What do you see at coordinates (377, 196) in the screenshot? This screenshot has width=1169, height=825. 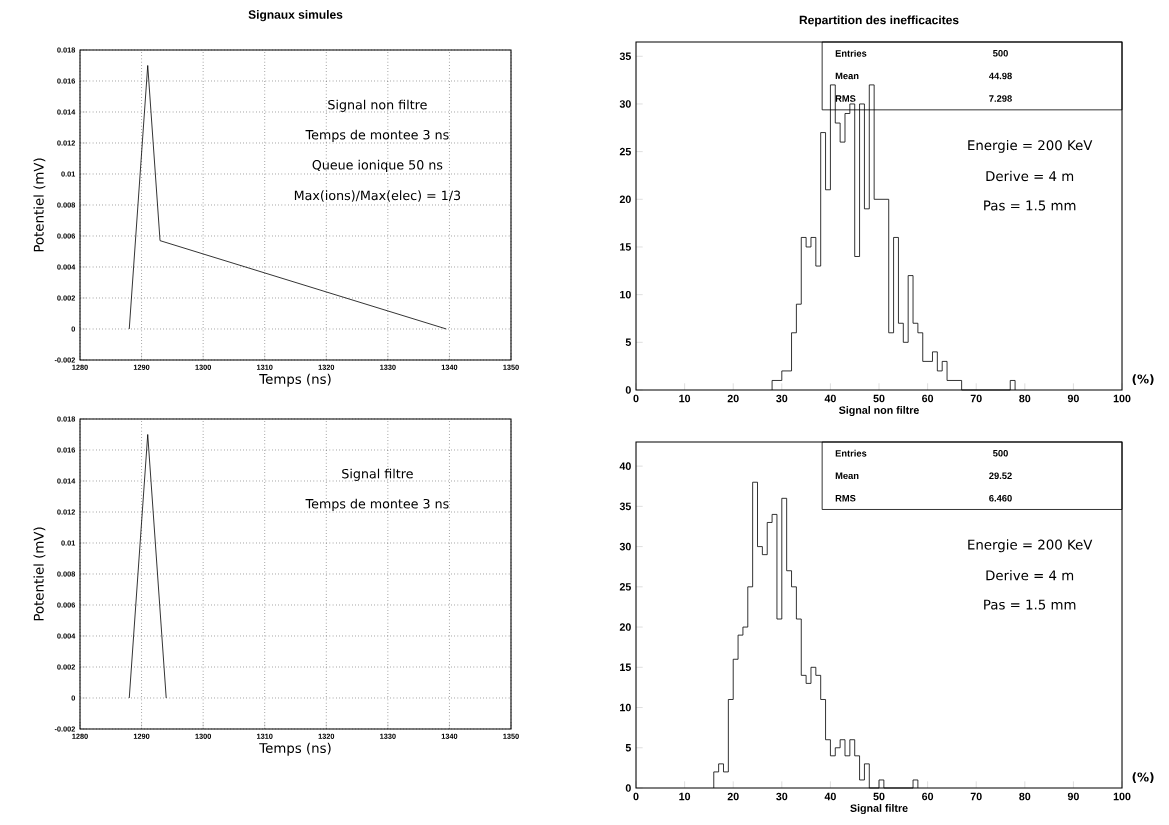 I see `annotation: Max(ions)/Max(elec) = 1/3` at bounding box center [377, 196].